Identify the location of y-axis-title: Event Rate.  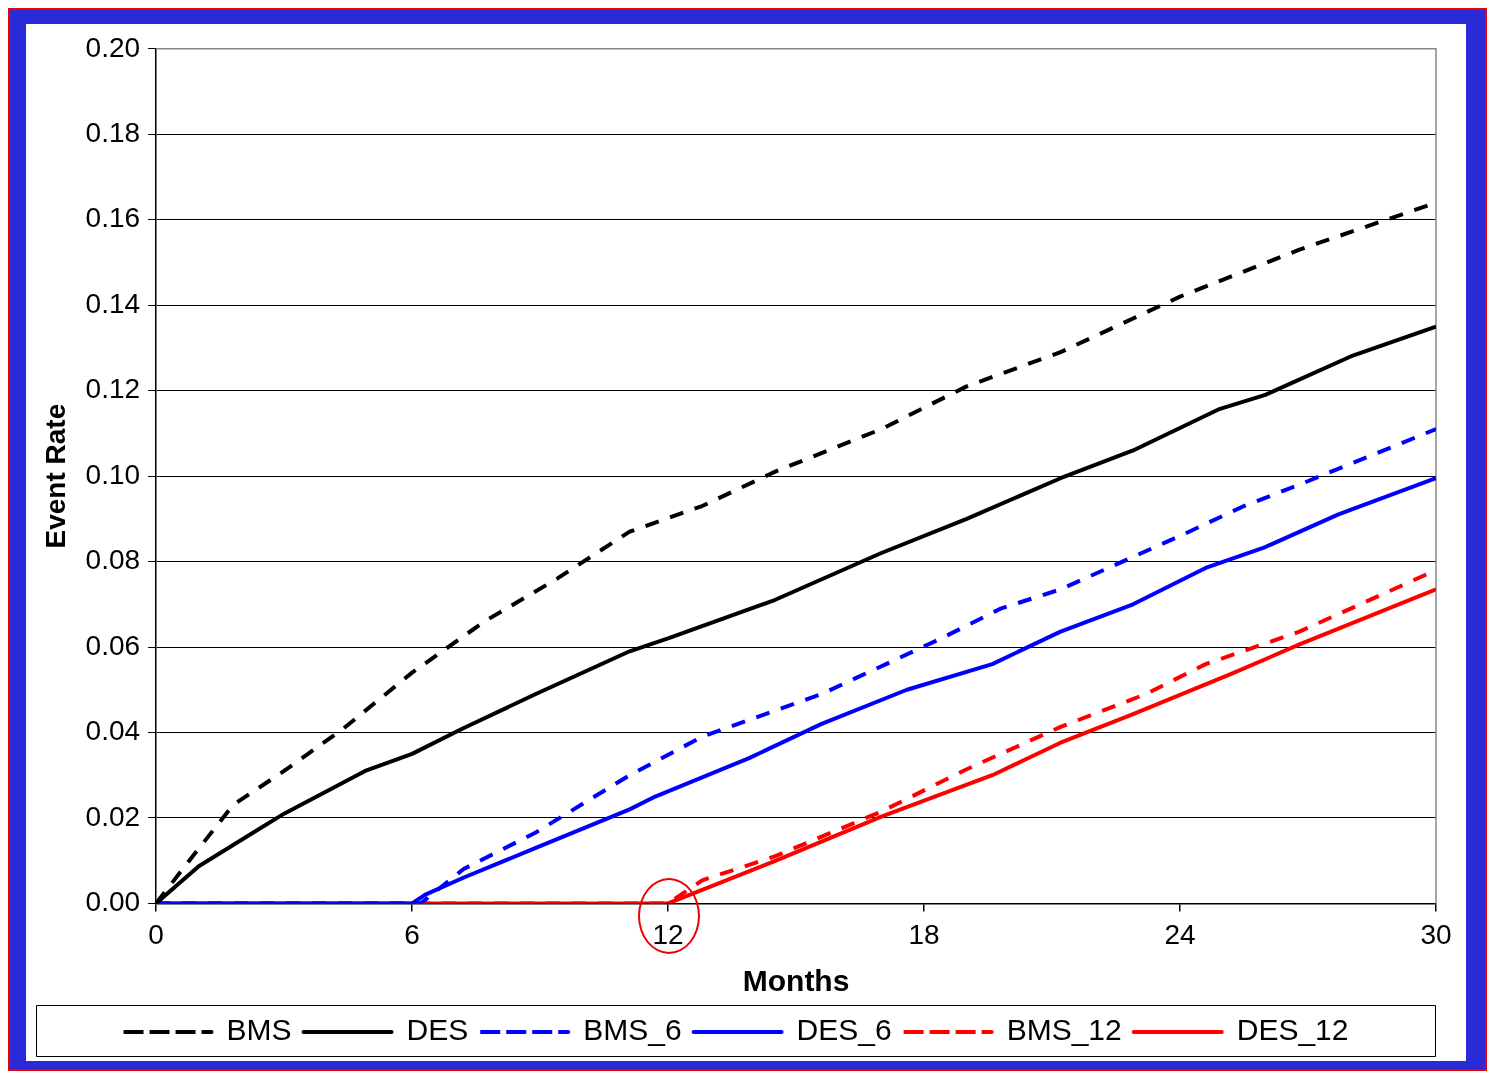
(55, 476).